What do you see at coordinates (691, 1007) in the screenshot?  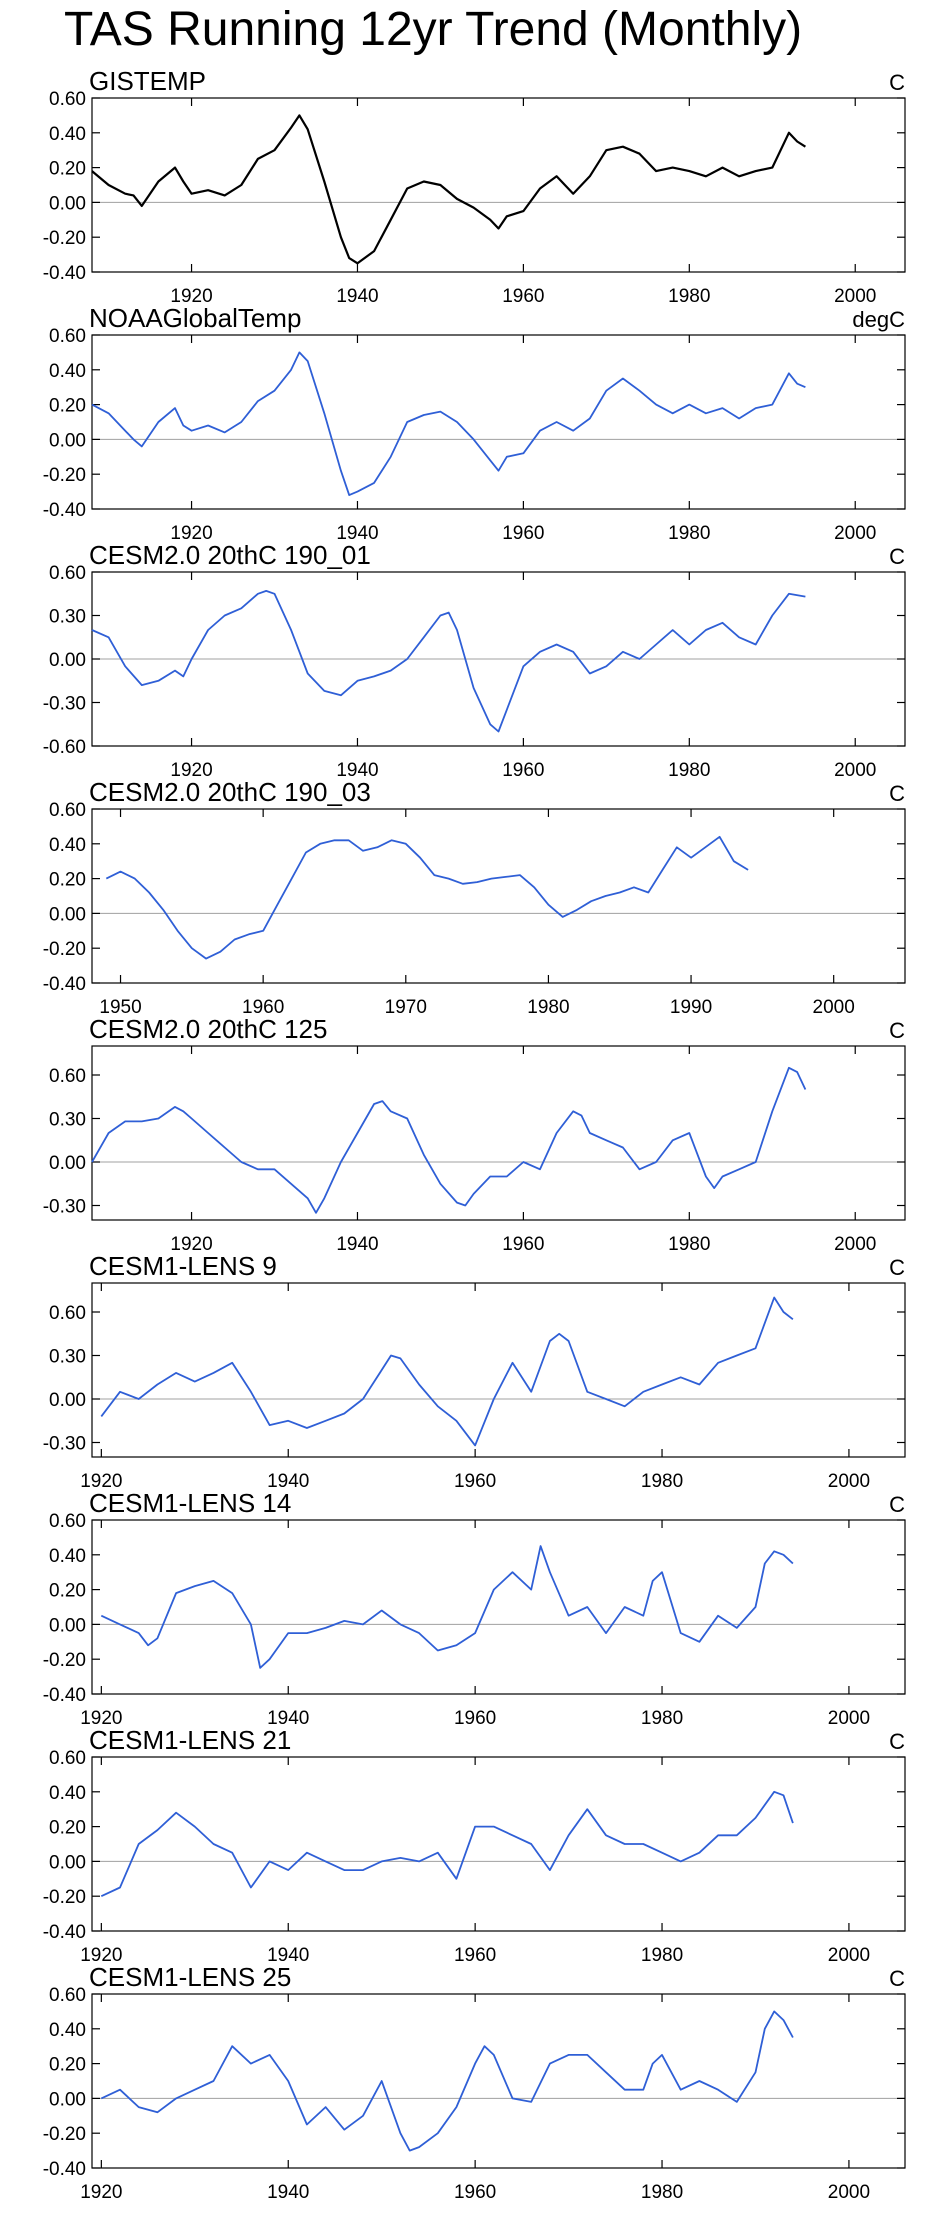 I see `x-tick-label: 1990` at bounding box center [691, 1007].